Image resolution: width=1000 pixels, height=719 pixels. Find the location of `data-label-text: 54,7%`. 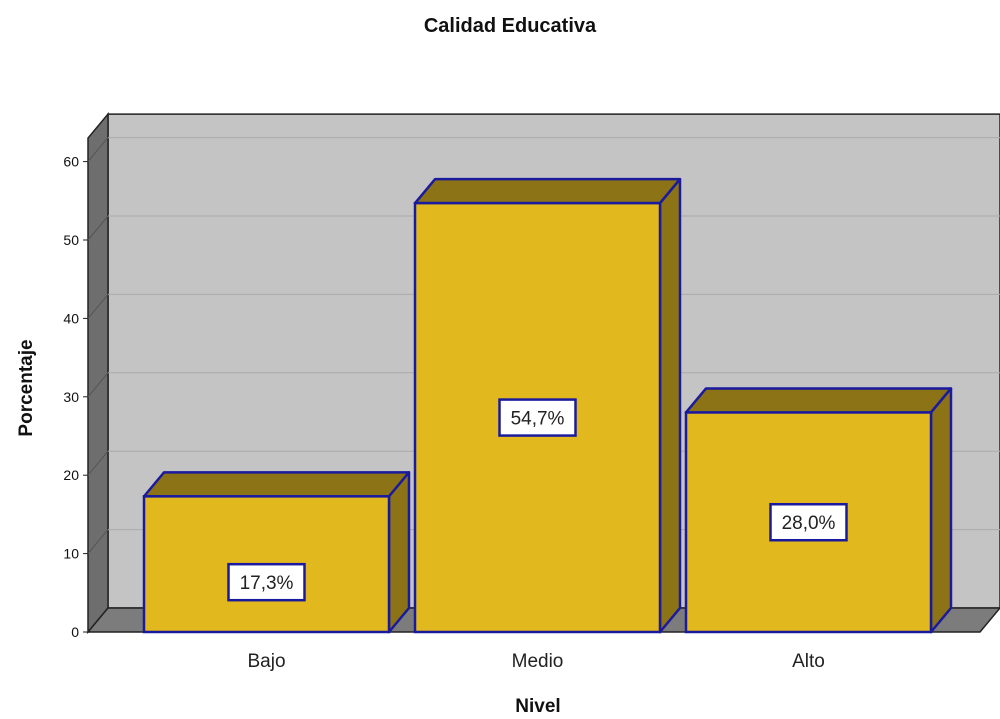

data-label-text: 54,7% is located at coordinates (538, 419).